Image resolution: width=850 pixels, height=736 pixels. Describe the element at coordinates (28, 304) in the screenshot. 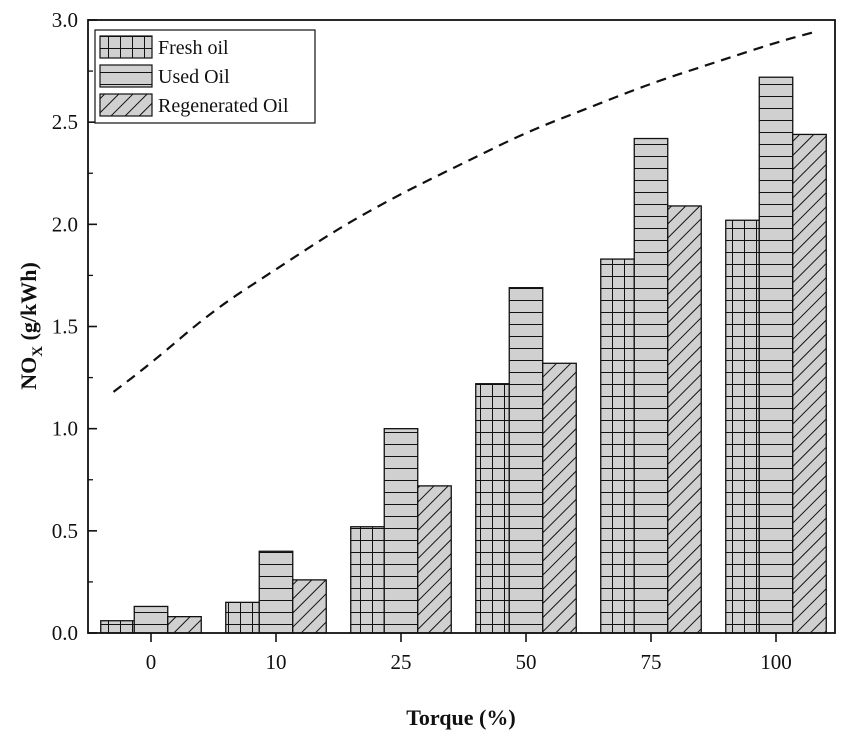

I see `y-axis-title-unit: (g/kWh)` at that location.